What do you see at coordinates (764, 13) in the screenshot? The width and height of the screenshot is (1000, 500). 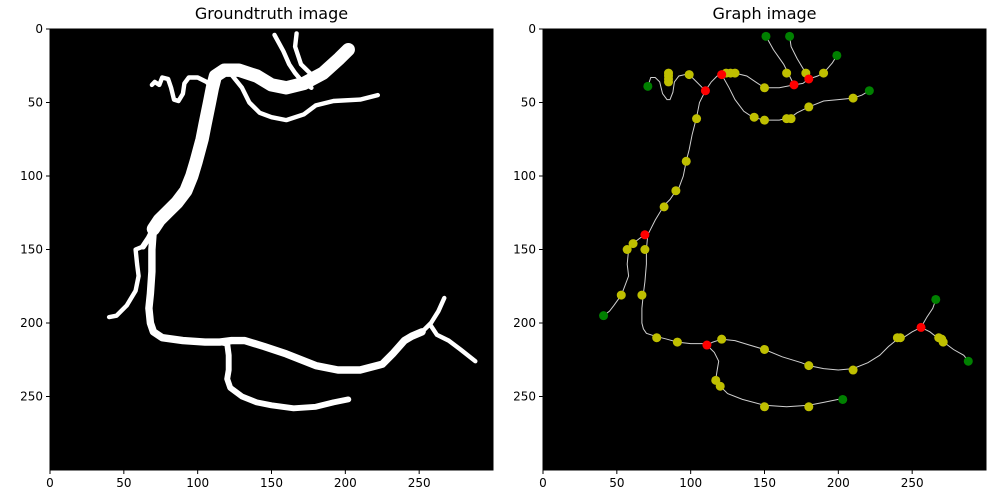 I see `graph-panel-title: Graph image` at bounding box center [764, 13].